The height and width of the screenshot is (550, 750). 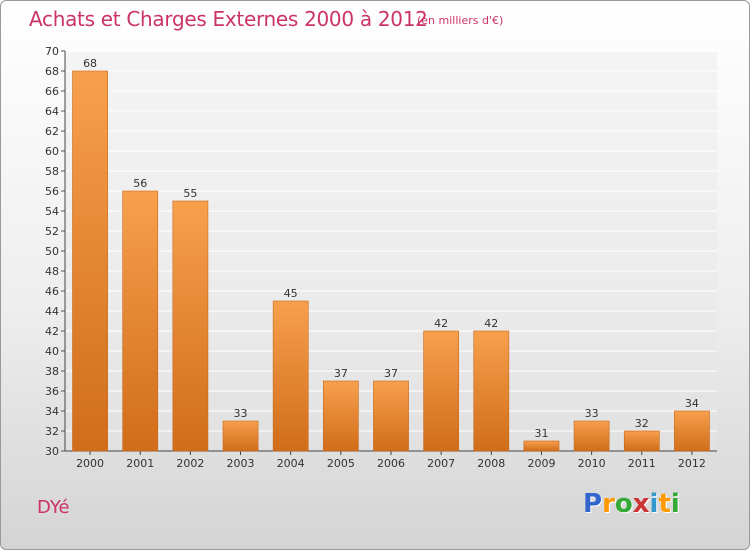 What do you see at coordinates (642, 463) in the screenshot?
I see `x-tick-label: 2011` at bounding box center [642, 463].